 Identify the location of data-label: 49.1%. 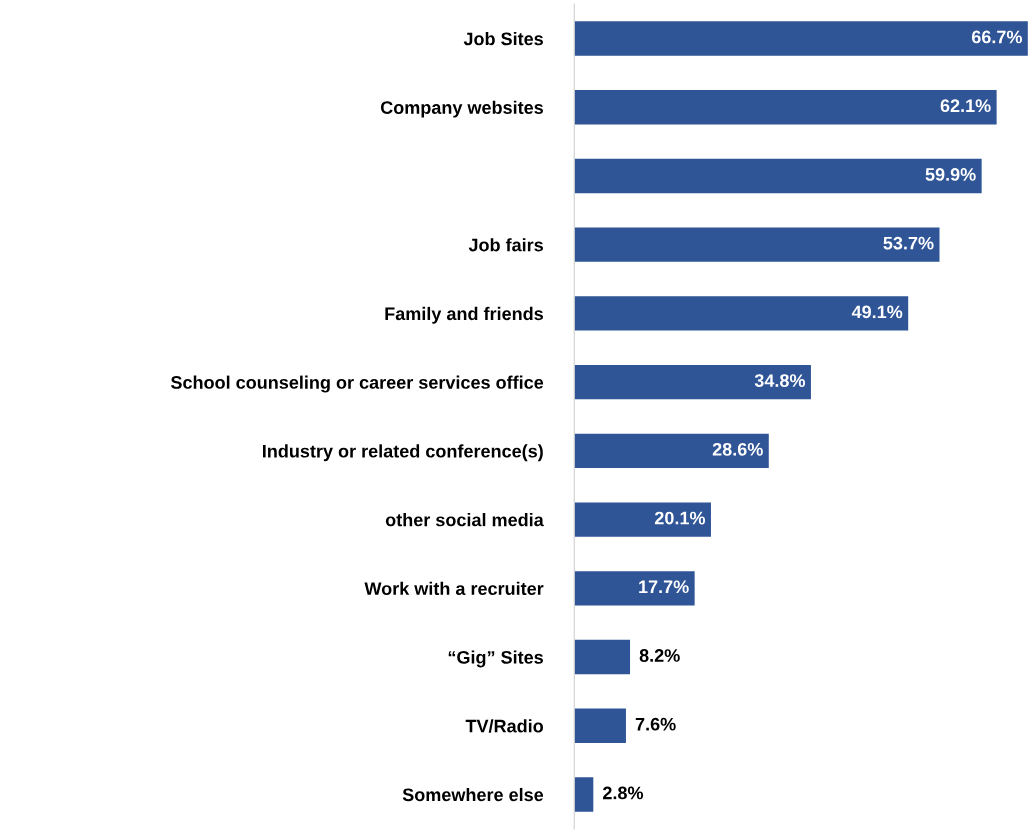
(877, 312).